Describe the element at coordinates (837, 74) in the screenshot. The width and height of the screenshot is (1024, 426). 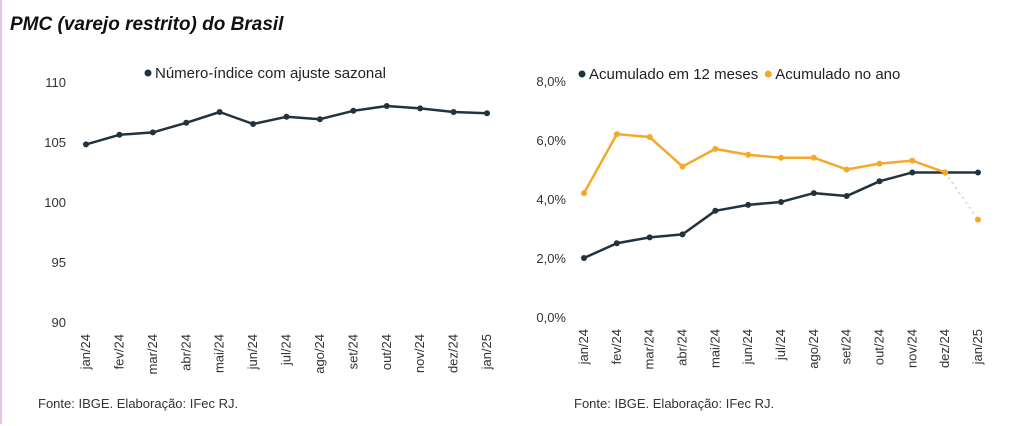
I see `right-legend-label-1: Acumulado no ano` at that location.